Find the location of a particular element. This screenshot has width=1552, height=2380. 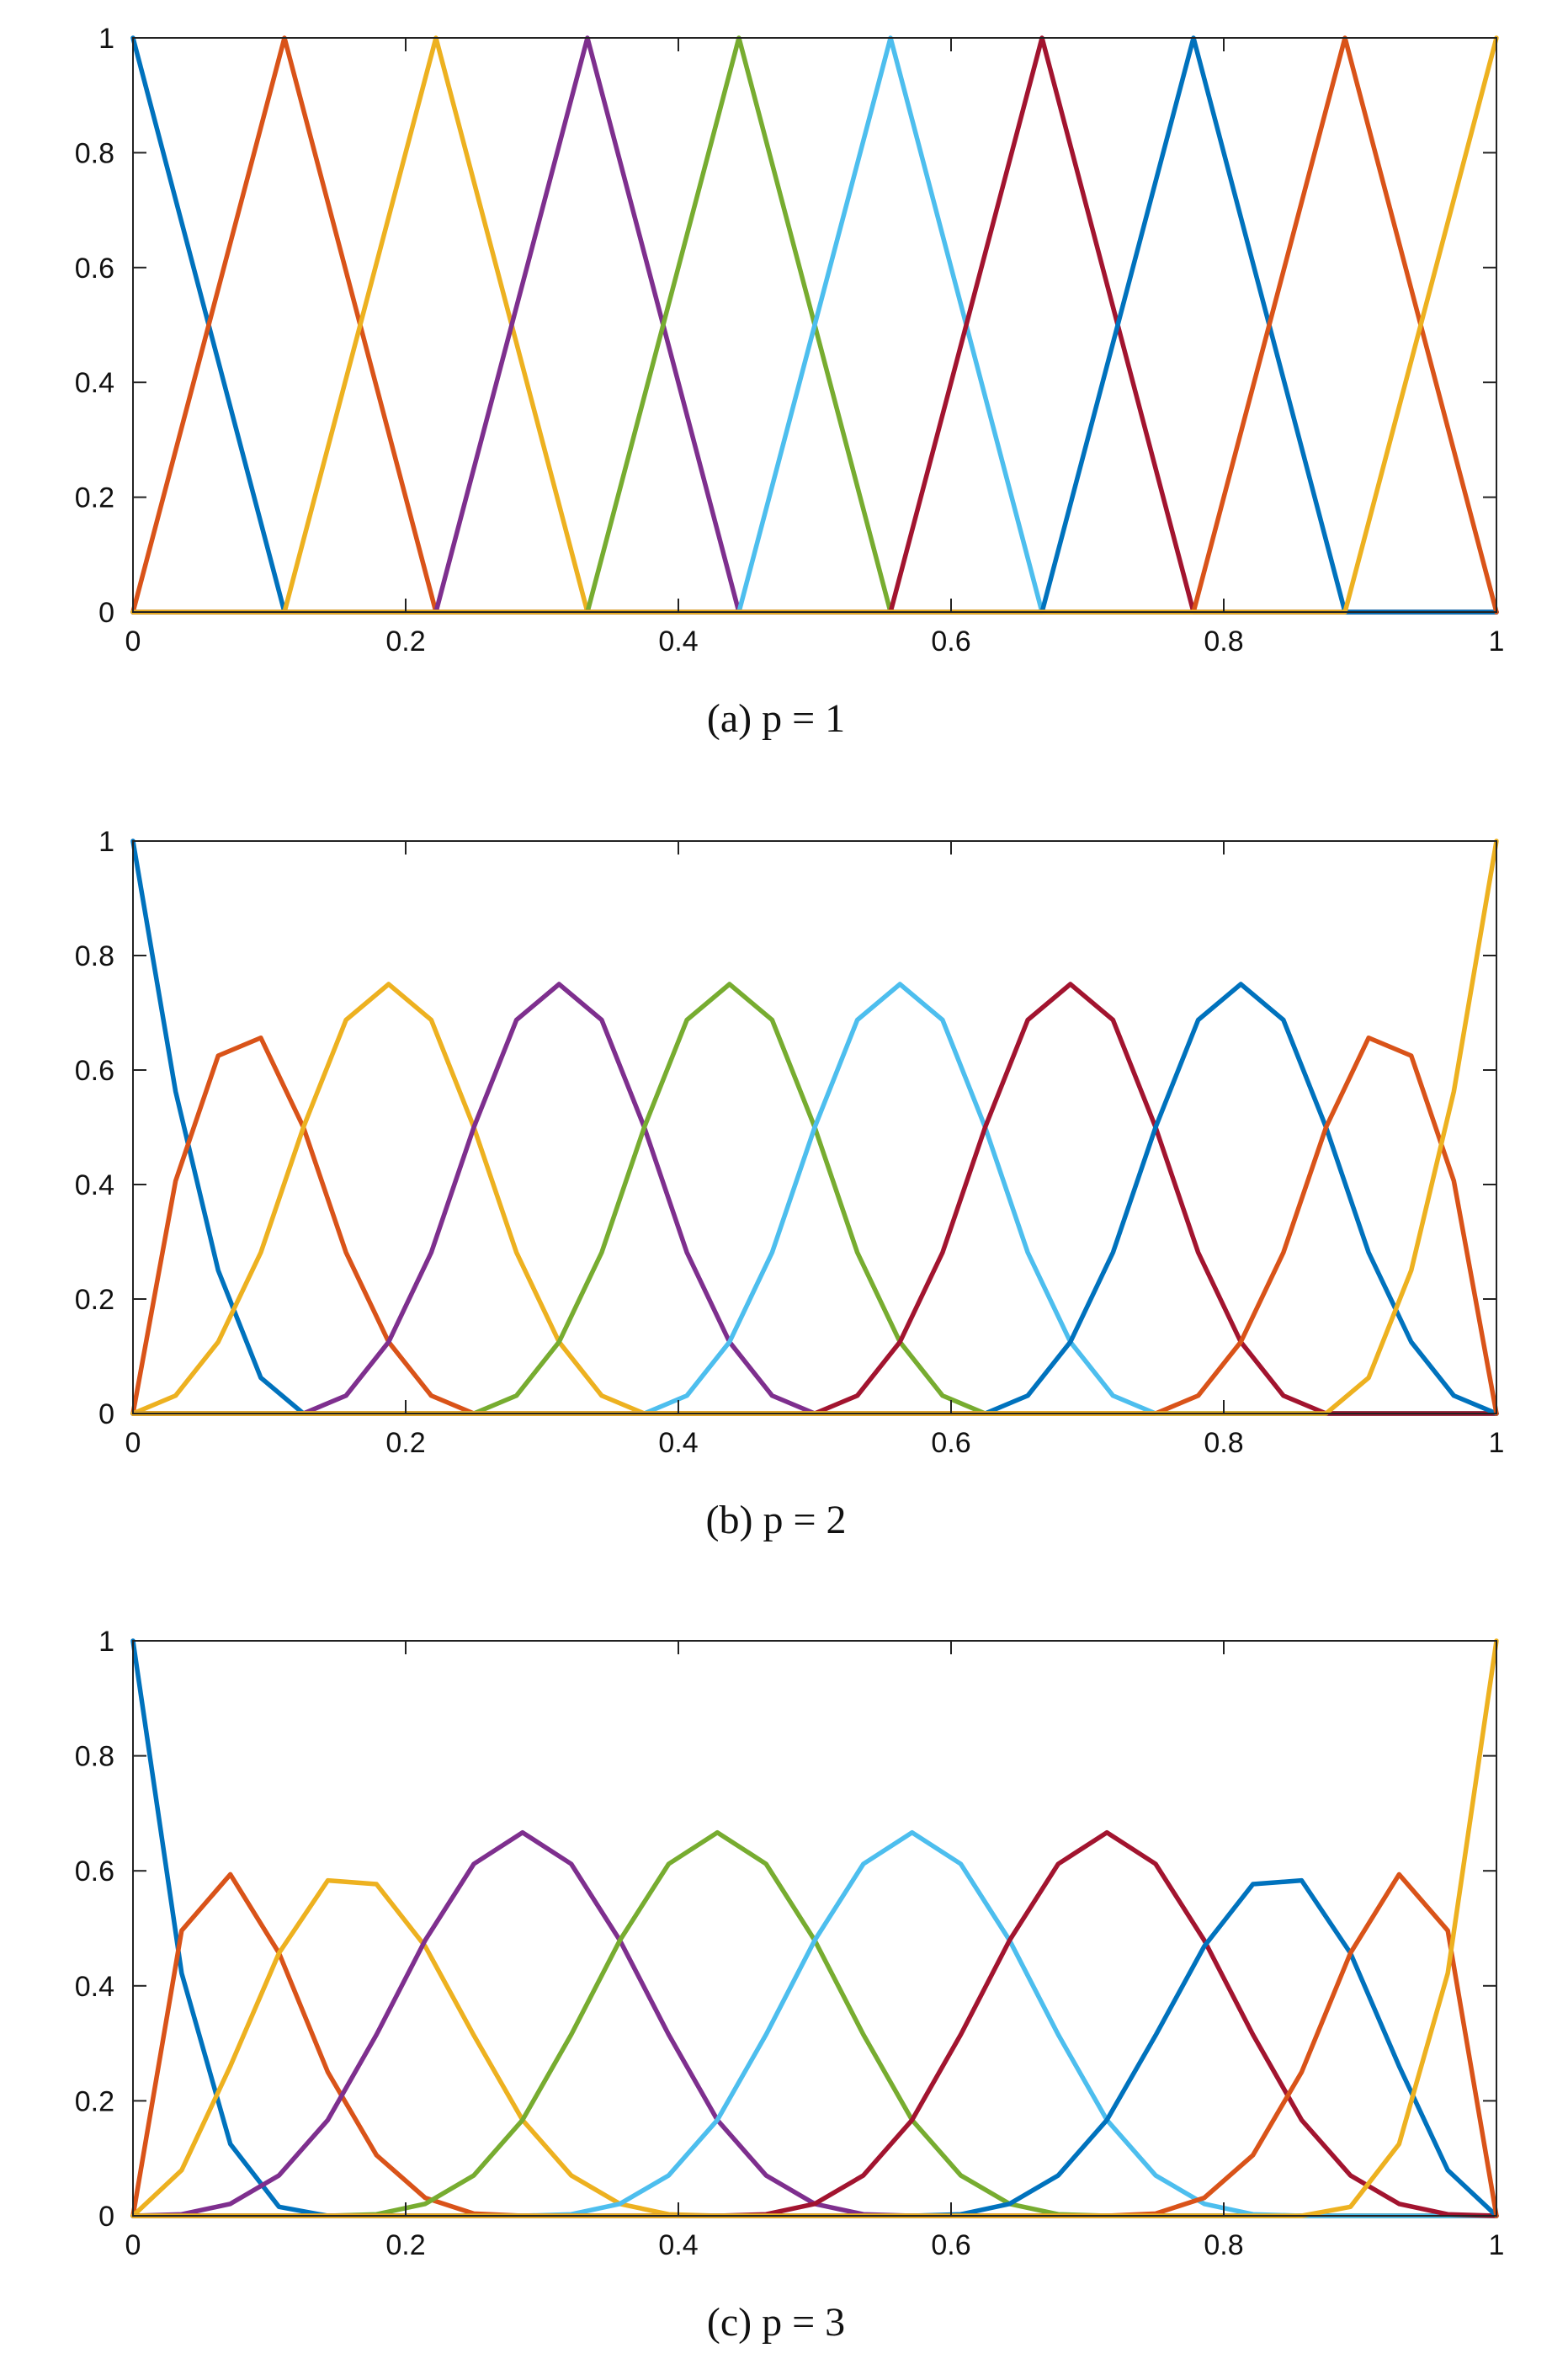

caption: (a) p = 1 is located at coordinates (776, 718).